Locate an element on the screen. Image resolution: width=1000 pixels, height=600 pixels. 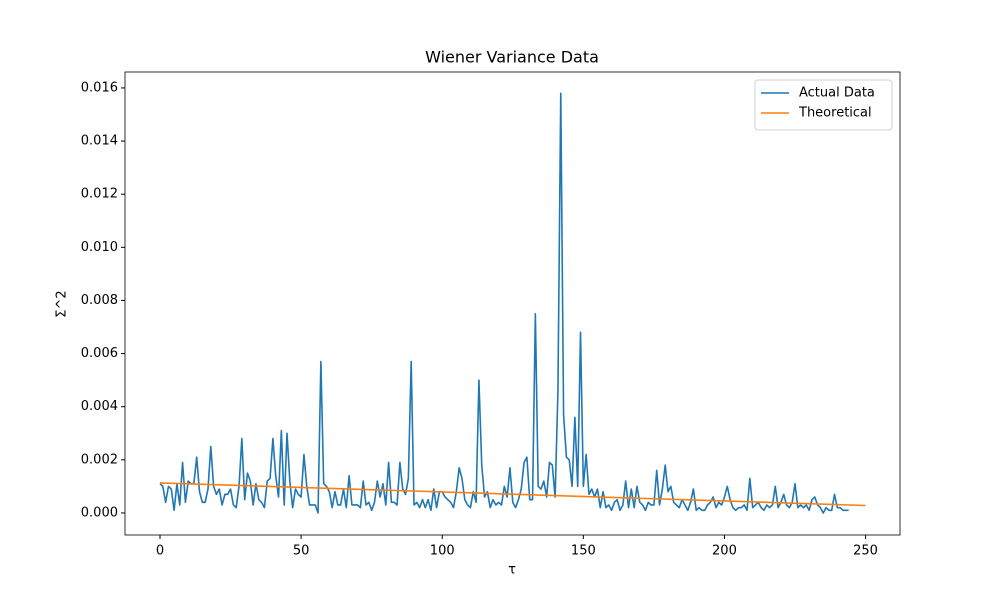
x-axis-label: τ is located at coordinates (512, 570).